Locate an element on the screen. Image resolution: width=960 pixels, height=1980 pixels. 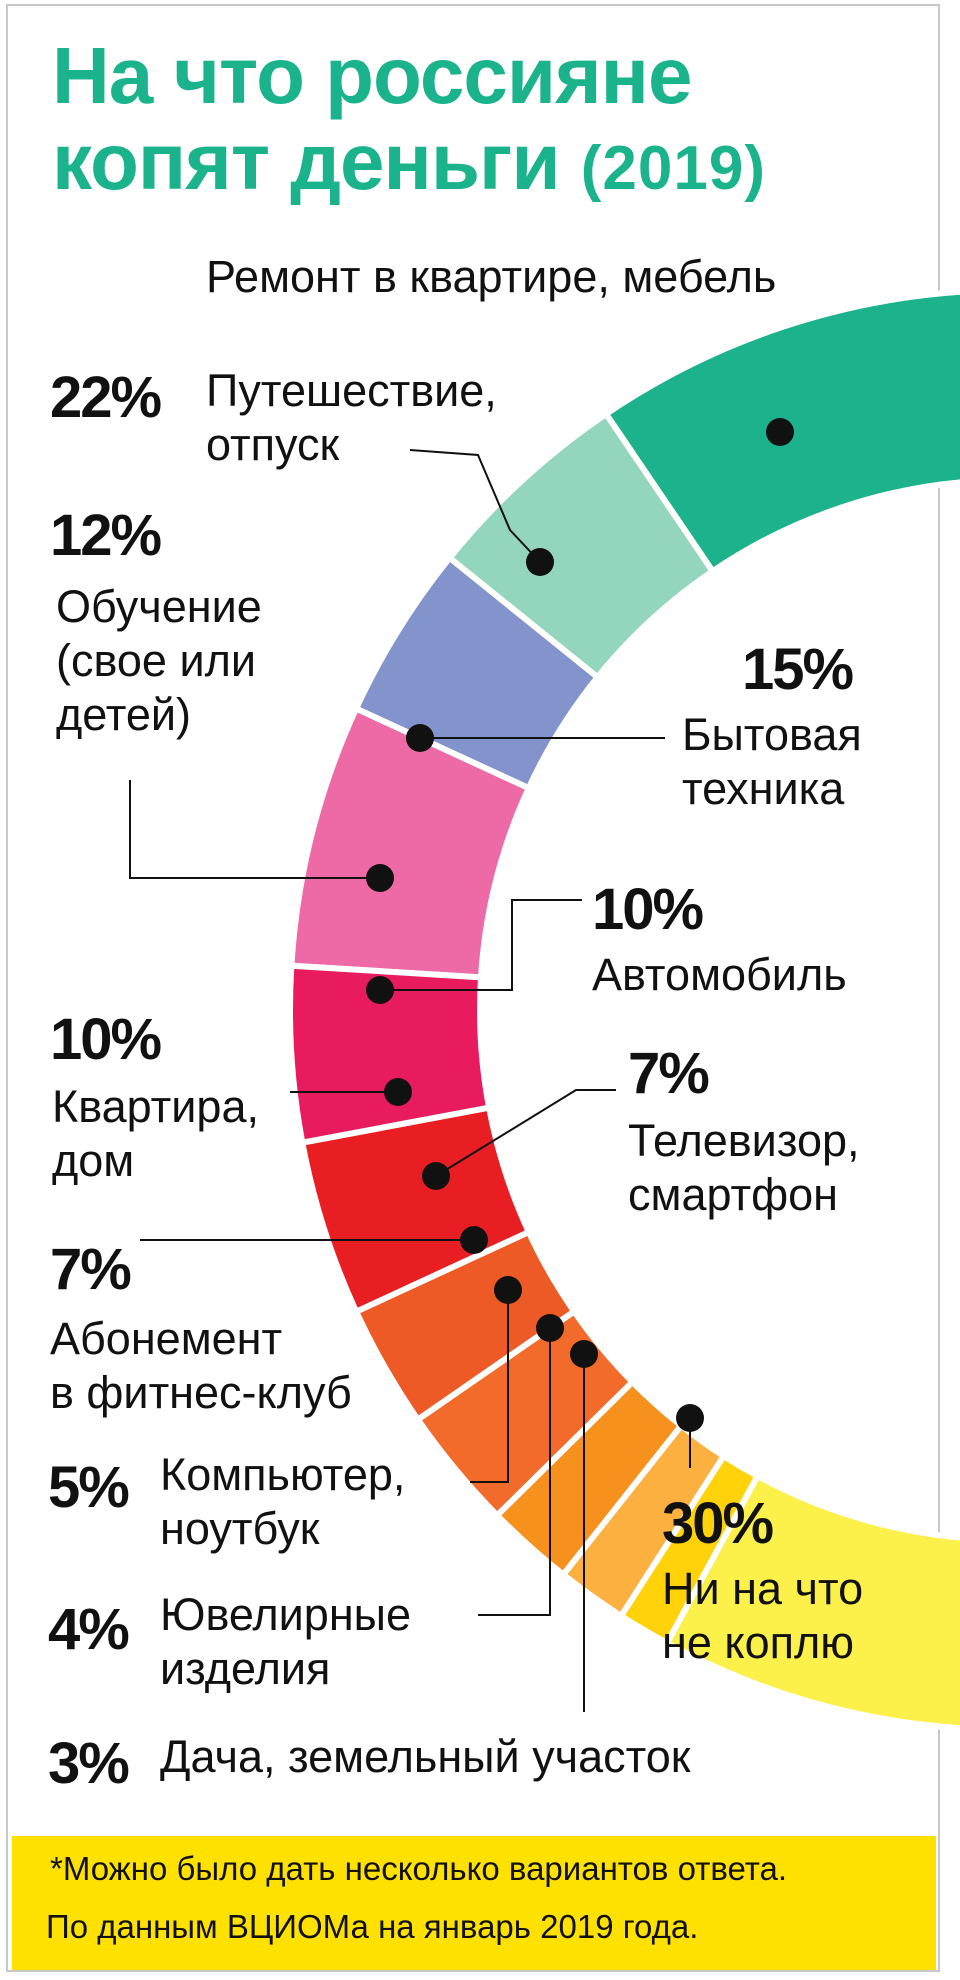
pct-nothing: 30% is located at coordinates (718, 1523).